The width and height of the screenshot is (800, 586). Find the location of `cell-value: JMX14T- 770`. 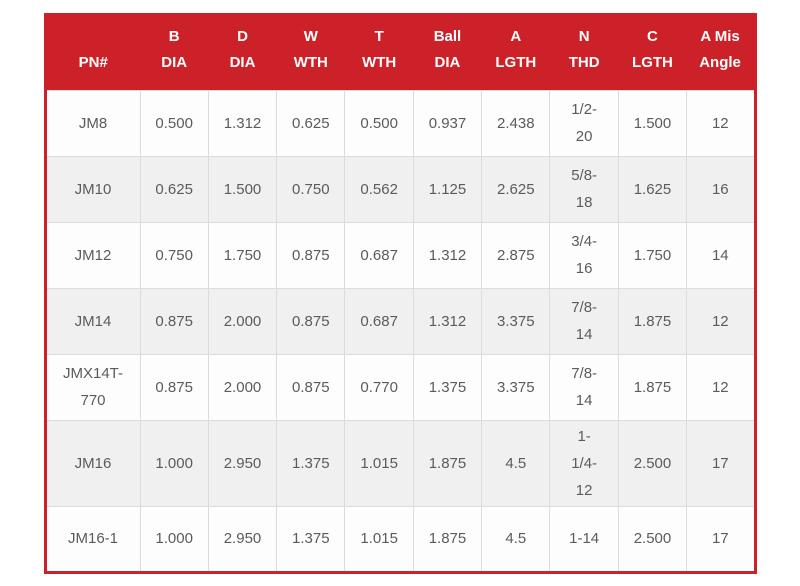

cell-value: JMX14T- 770 is located at coordinates (92, 387).